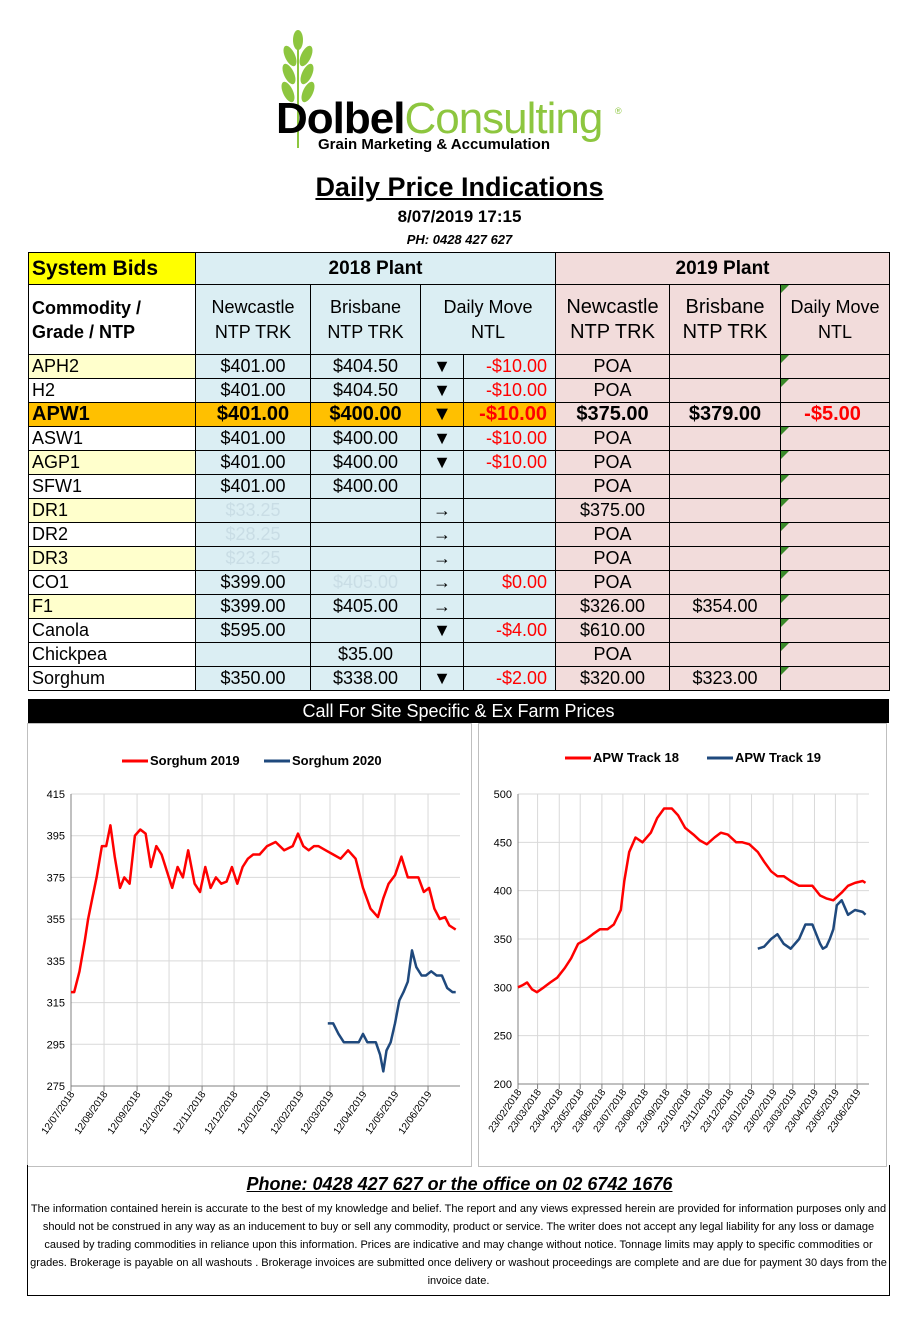 Image resolution: width=919 pixels, height=1317 pixels. I want to click on cell-grade: ASW1, so click(112, 438).